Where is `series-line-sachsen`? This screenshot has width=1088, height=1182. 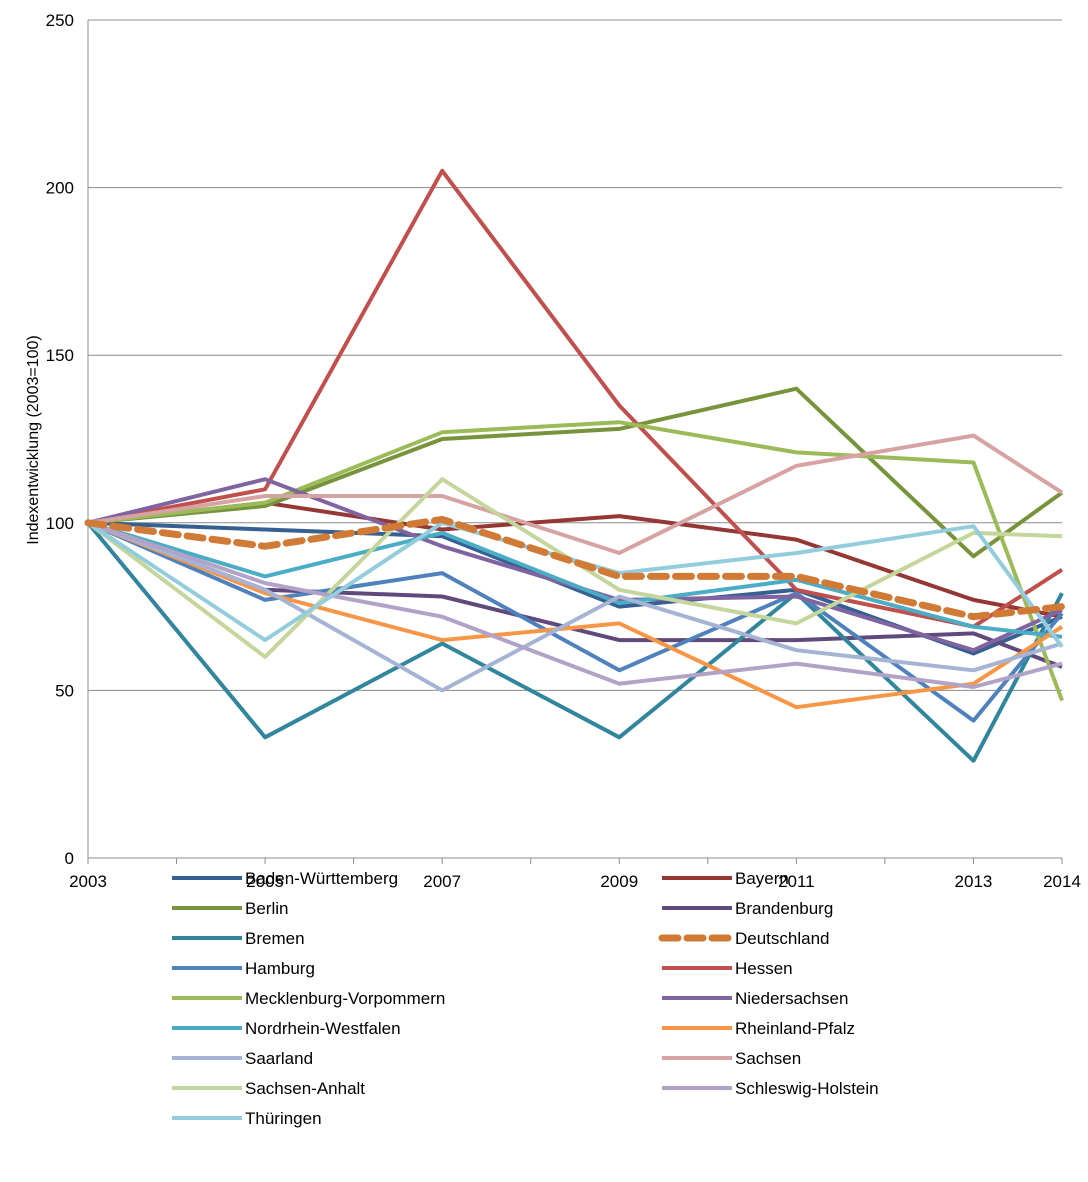
series-line-sachsen is located at coordinates (575, 494).